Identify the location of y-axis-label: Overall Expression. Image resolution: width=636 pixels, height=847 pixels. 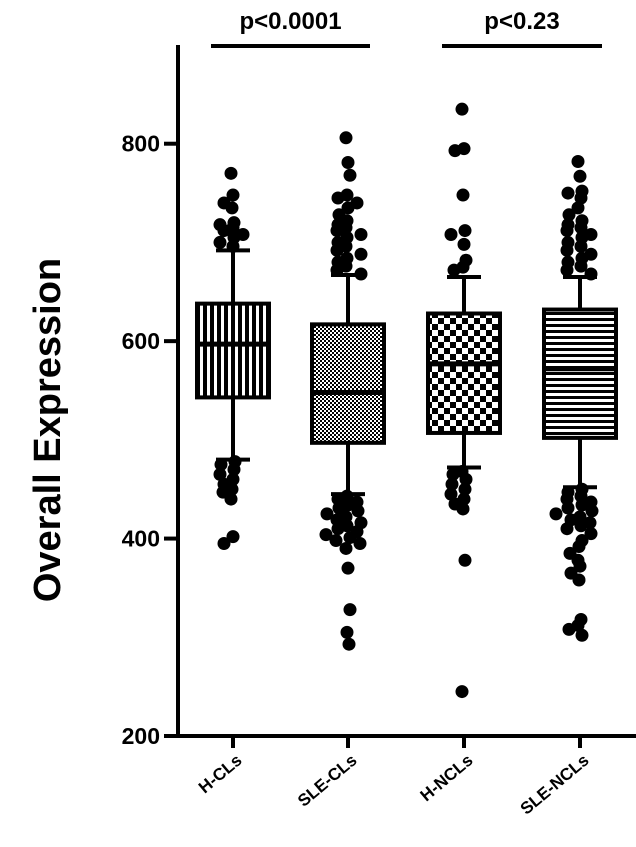
(48, 430).